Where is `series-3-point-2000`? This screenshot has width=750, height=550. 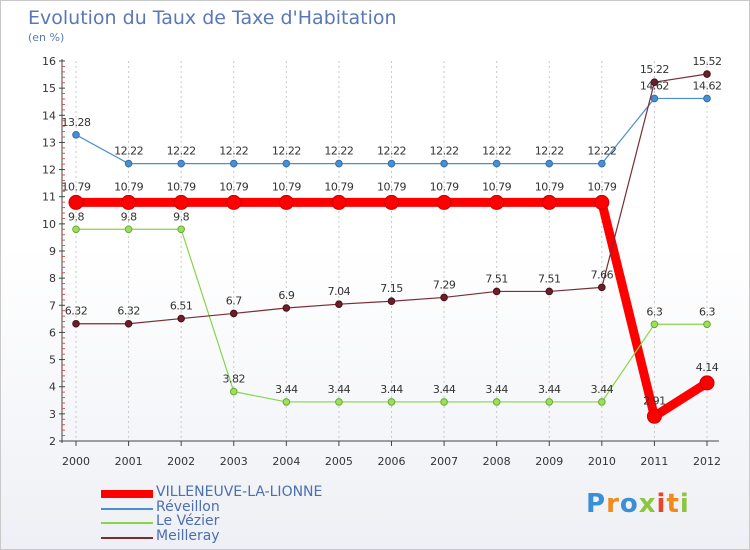 series-3-point-2000 is located at coordinates (76, 229).